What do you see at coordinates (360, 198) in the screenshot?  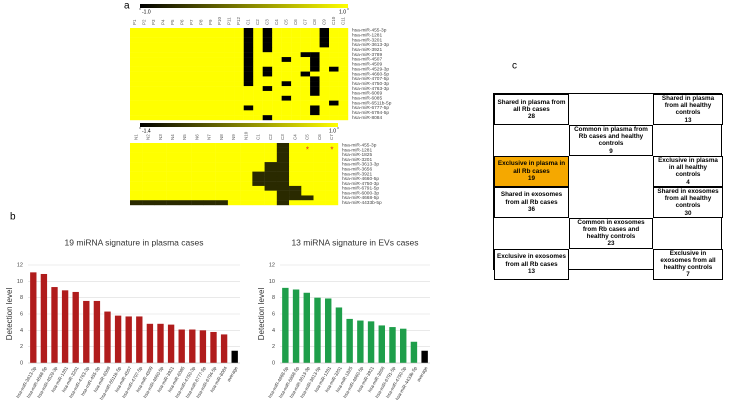 I see `row-label: hsa-miR-4668-5p` at bounding box center [360, 198].